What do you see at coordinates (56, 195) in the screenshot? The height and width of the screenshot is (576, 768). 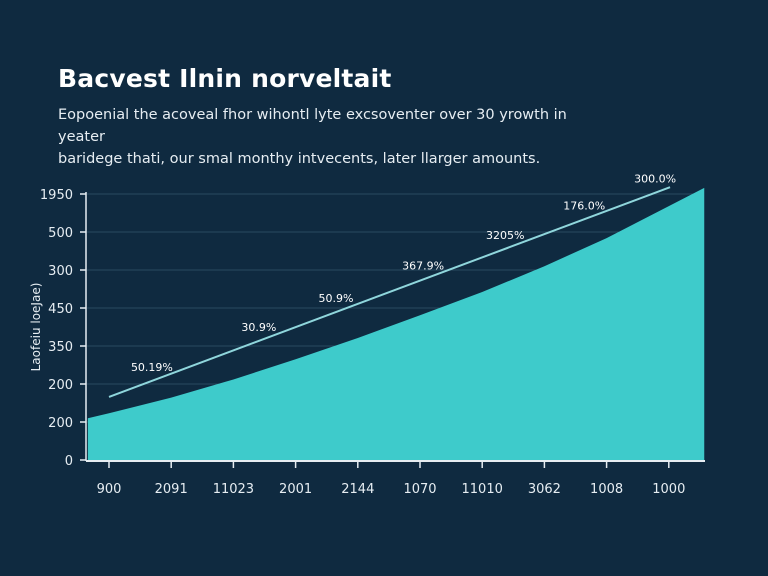 I see `y-tick-label: 1950` at bounding box center [56, 195].